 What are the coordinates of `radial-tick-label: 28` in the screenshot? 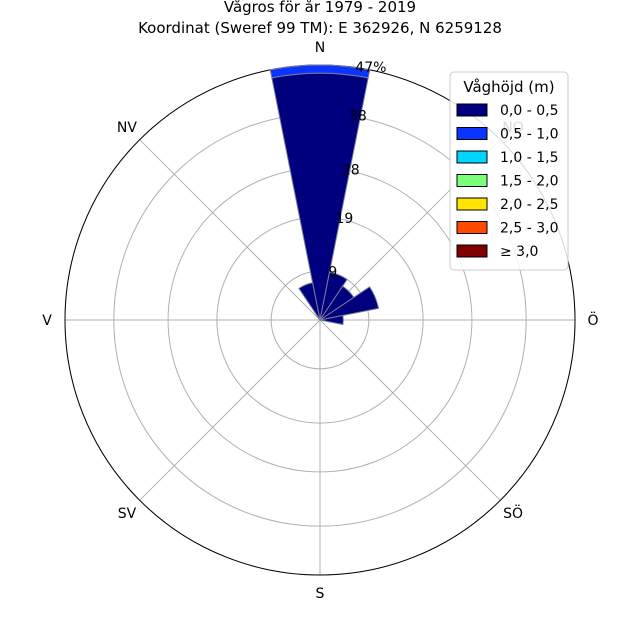 It's located at (351, 170).